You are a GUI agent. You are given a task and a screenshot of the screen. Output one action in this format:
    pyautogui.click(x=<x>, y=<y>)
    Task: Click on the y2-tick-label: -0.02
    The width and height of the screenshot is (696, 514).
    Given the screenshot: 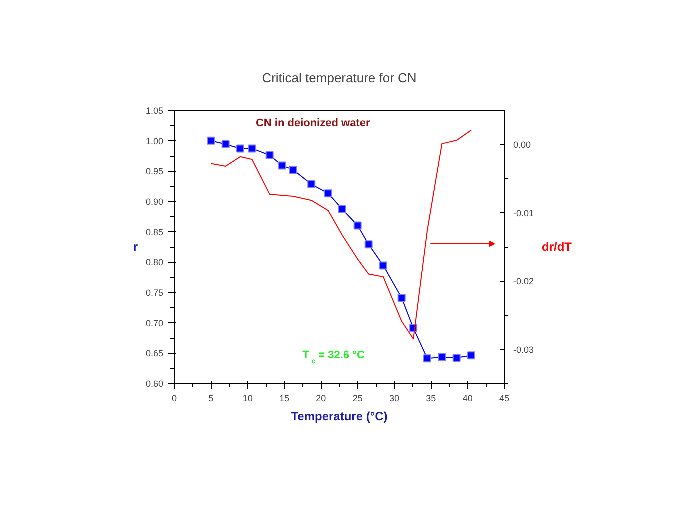 What is the action you would take?
    pyautogui.click(x=524, y=281)
    